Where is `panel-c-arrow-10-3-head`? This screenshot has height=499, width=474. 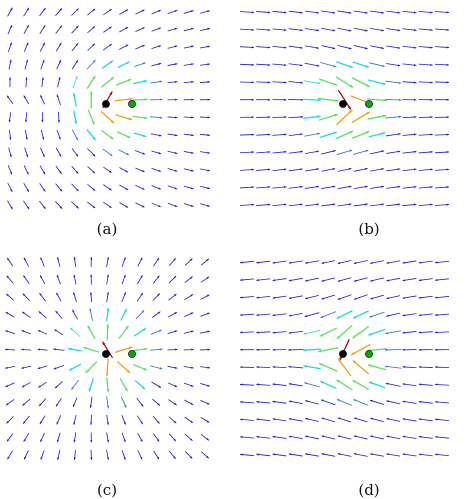
panel-c-arrow-10-3-head is located at coordinates (58, 441).